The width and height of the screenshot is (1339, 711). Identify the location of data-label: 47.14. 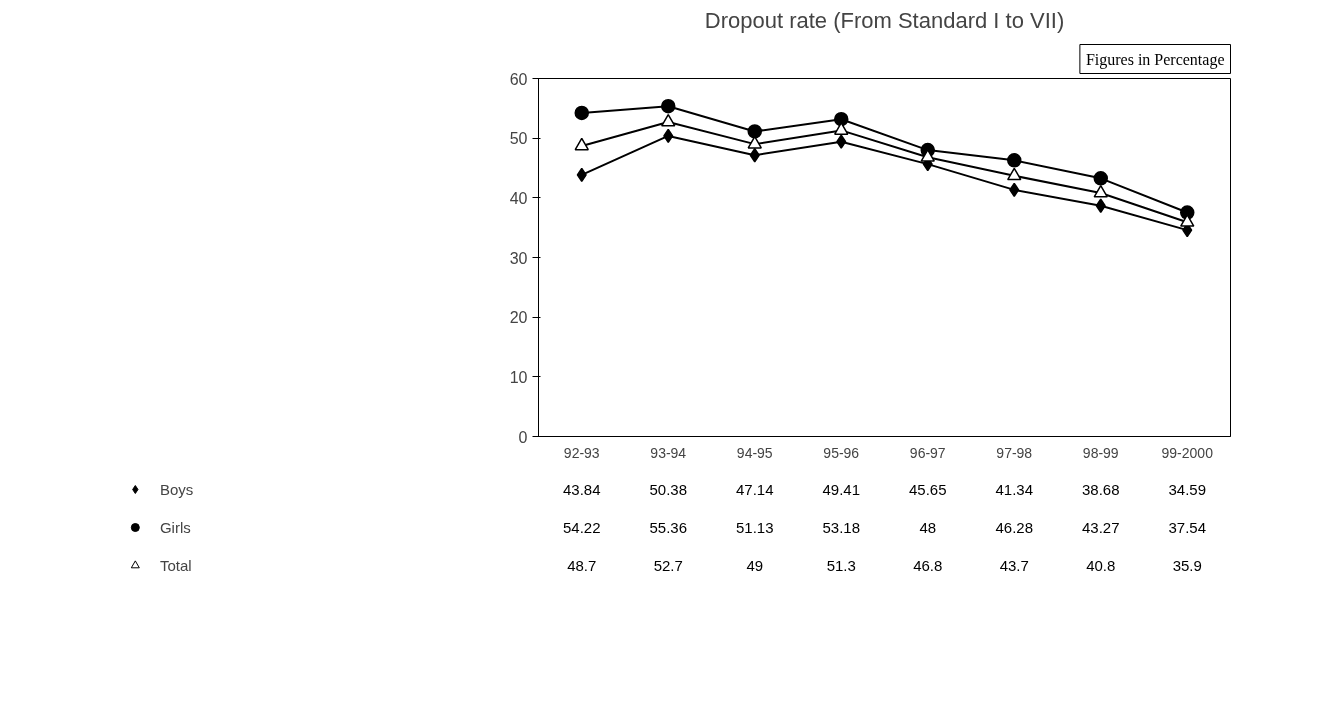
(754, 489).